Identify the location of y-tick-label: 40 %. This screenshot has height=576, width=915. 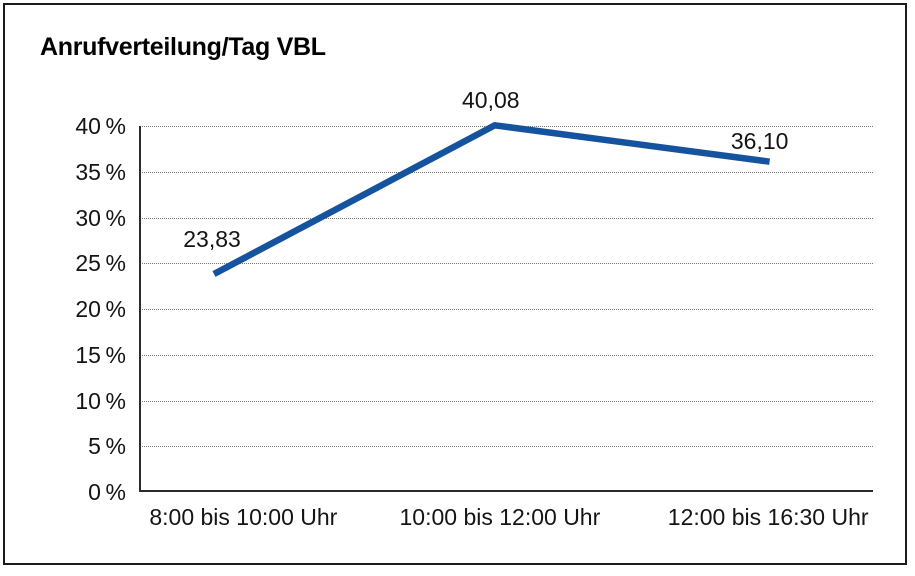
(100, 126).